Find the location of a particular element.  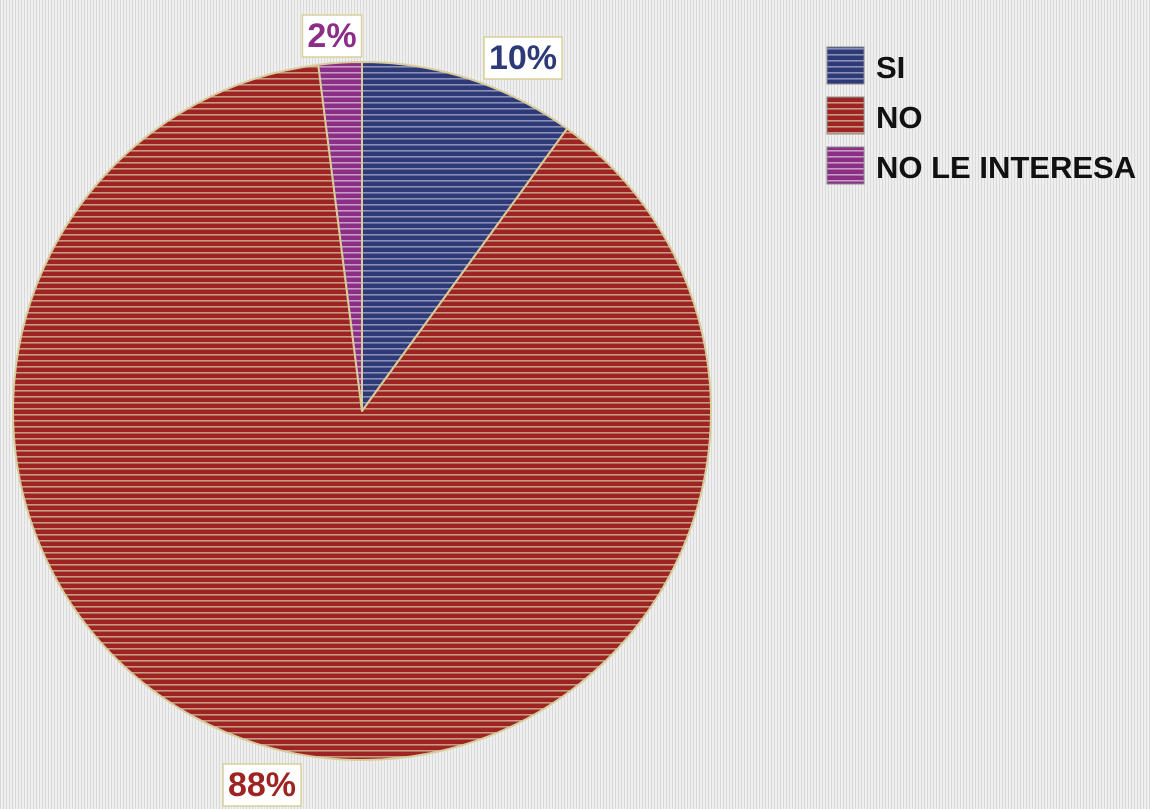

legend-label: NO is located at coordinates (899, 117).